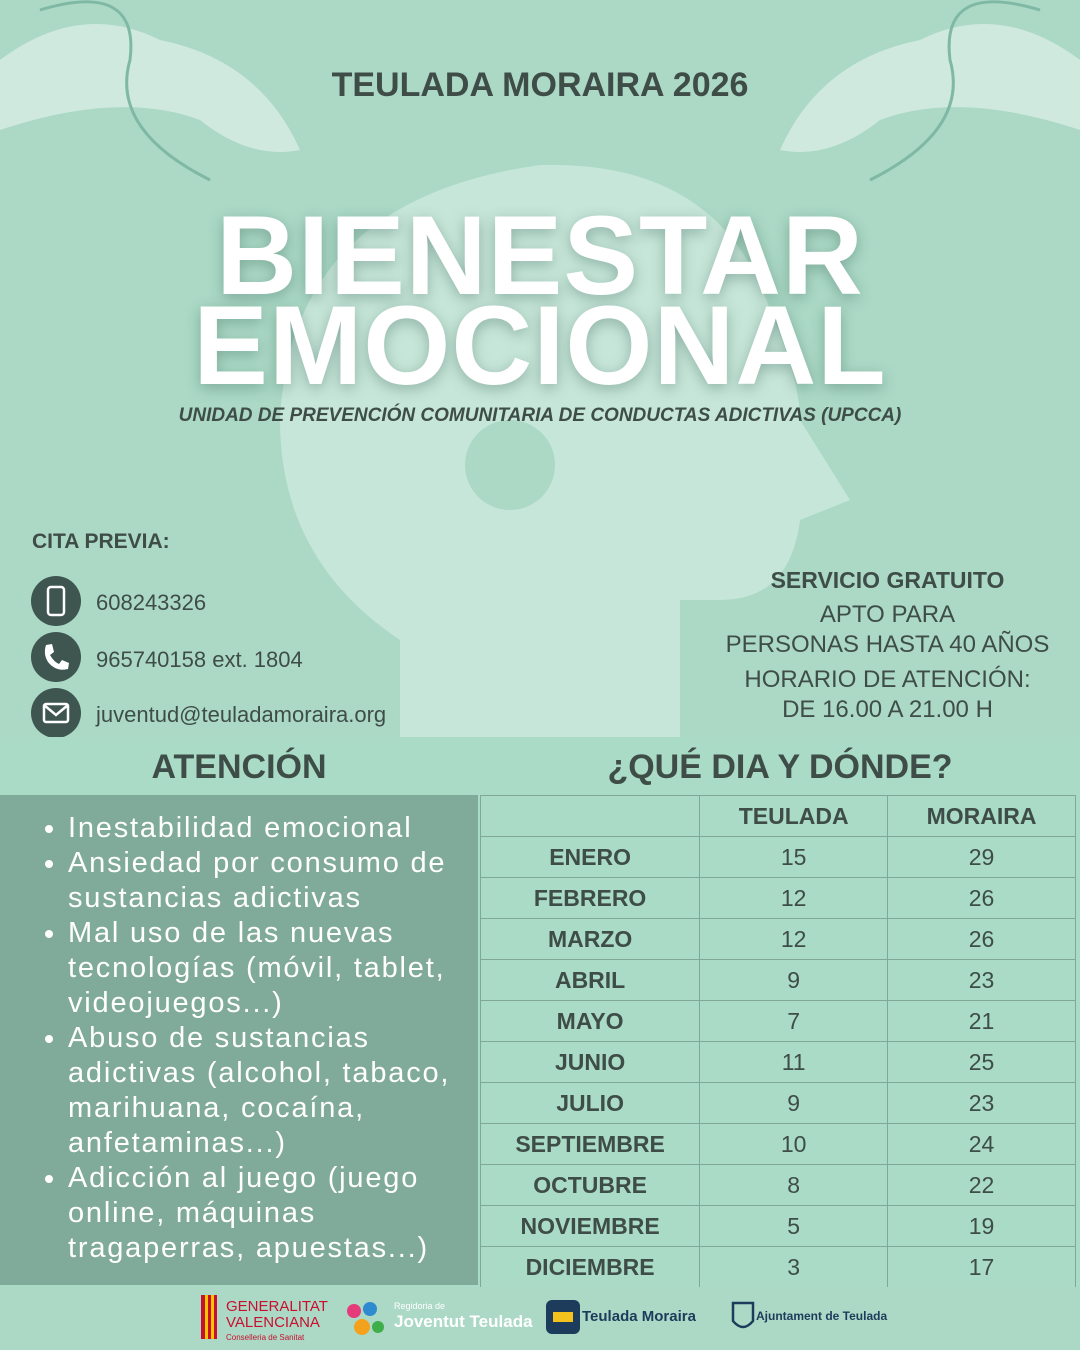 The image size is (1080, 1350). I want to click on column-header: MORAIRA, so click(981, 816).